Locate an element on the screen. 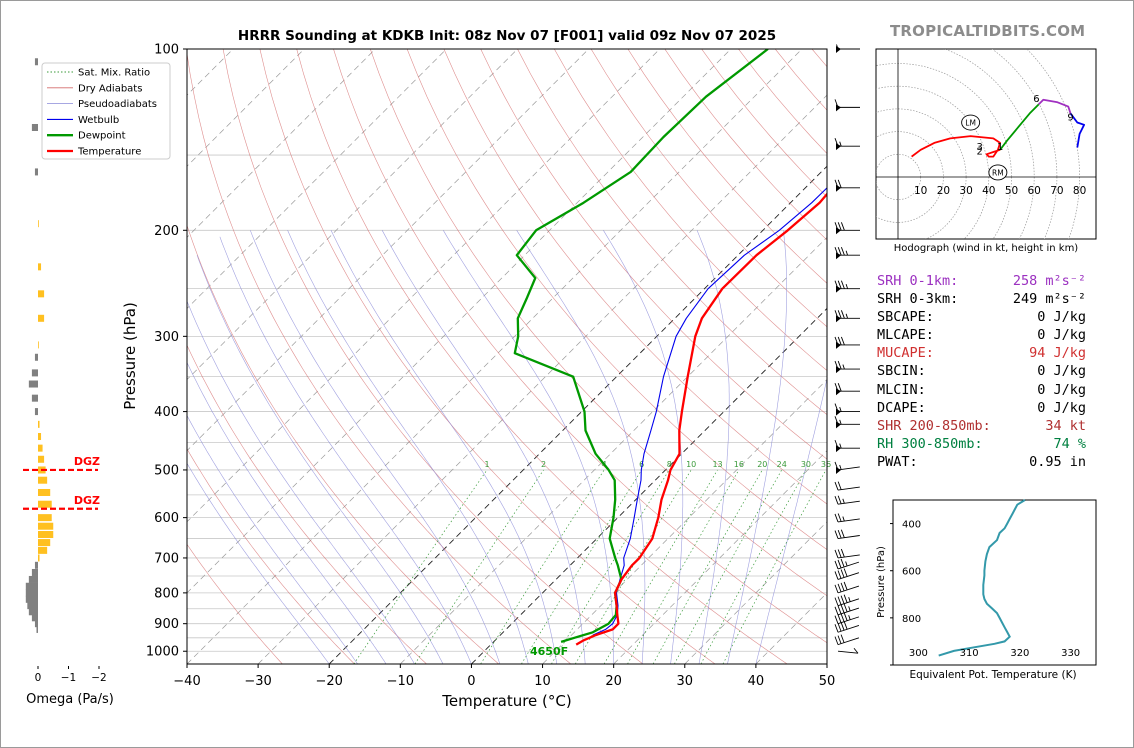 The image size is (1134, 748). parameter-label: SRH 0-3km: is located at coordinates (918, 299).